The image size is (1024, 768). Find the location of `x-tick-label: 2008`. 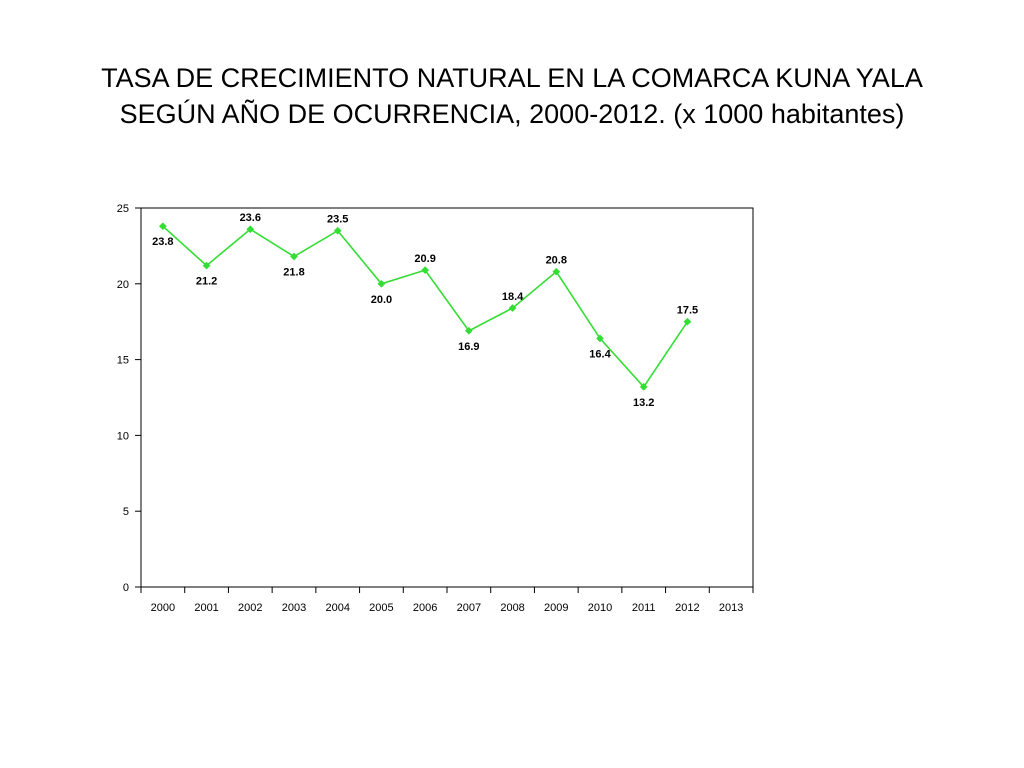

x-tick-label: 2008 is located at coordinates (512, 608).